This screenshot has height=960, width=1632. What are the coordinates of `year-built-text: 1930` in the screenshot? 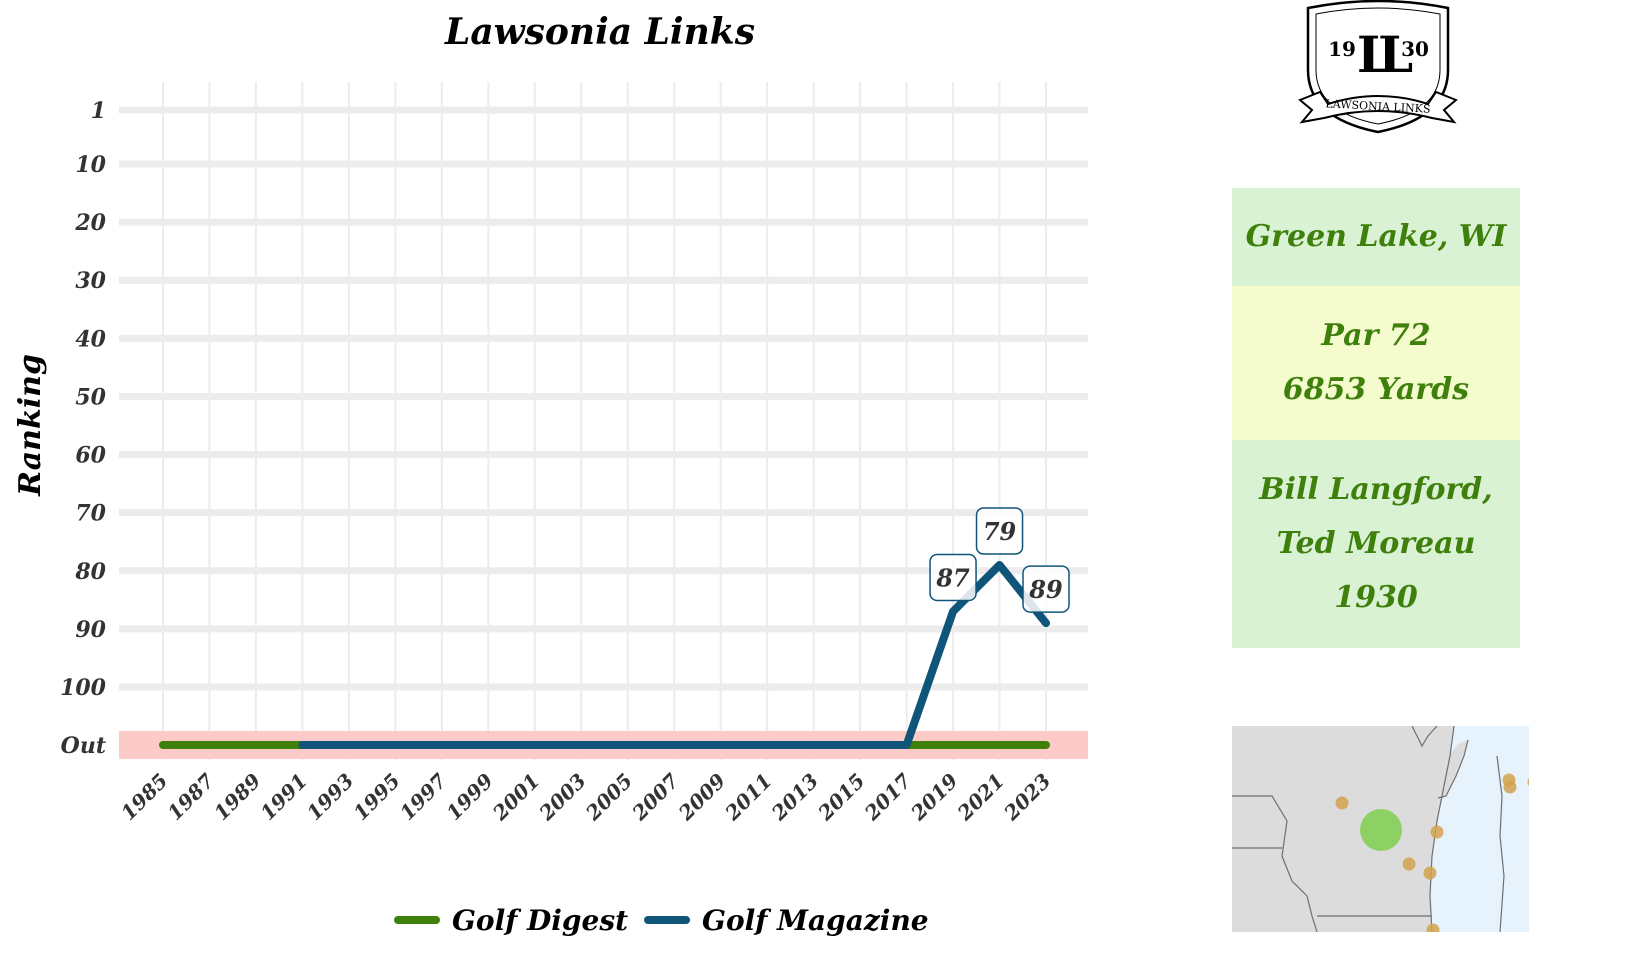 It's located at (1376, 597).